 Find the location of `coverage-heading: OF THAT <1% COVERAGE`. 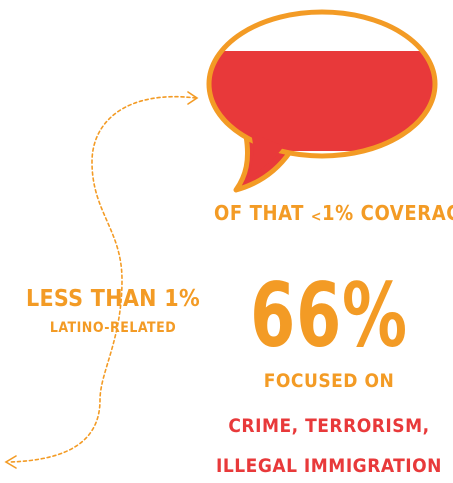

coverage-heading: OF THAT <1% COVERAGE is located at coordinates (333, 213).